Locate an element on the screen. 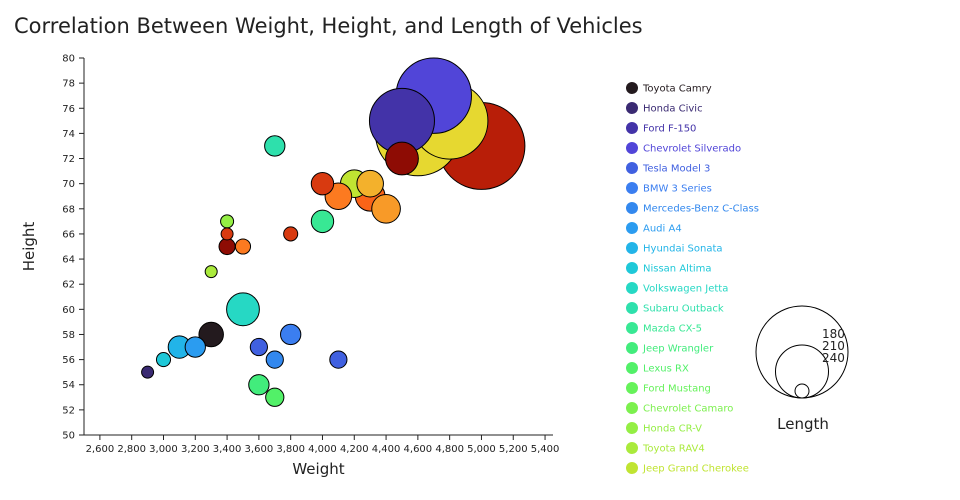 This screenshot has width=960, height=500. x-tick-label: 5,200 is located at coordinates (513, 449).